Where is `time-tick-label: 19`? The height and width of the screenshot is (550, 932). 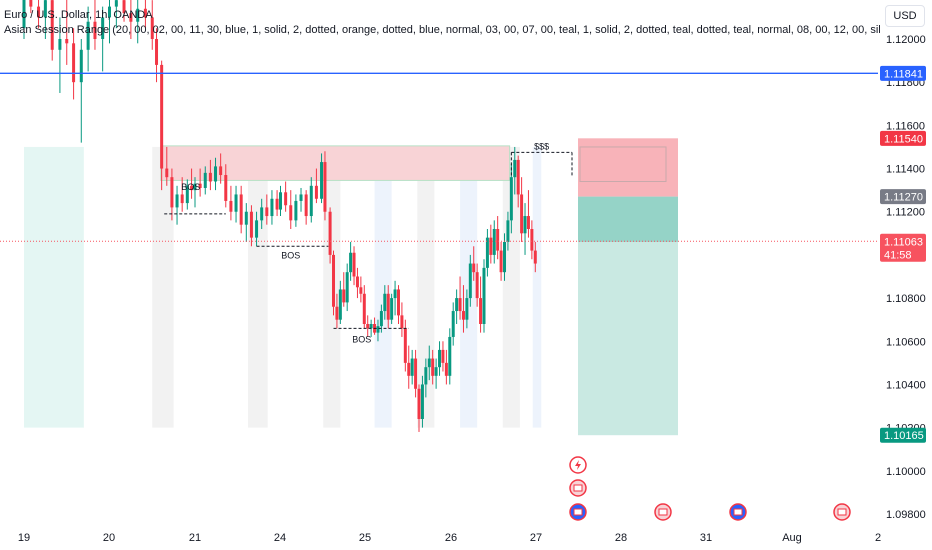 time-tick-label: 19 is located at coordinates (24, 538).